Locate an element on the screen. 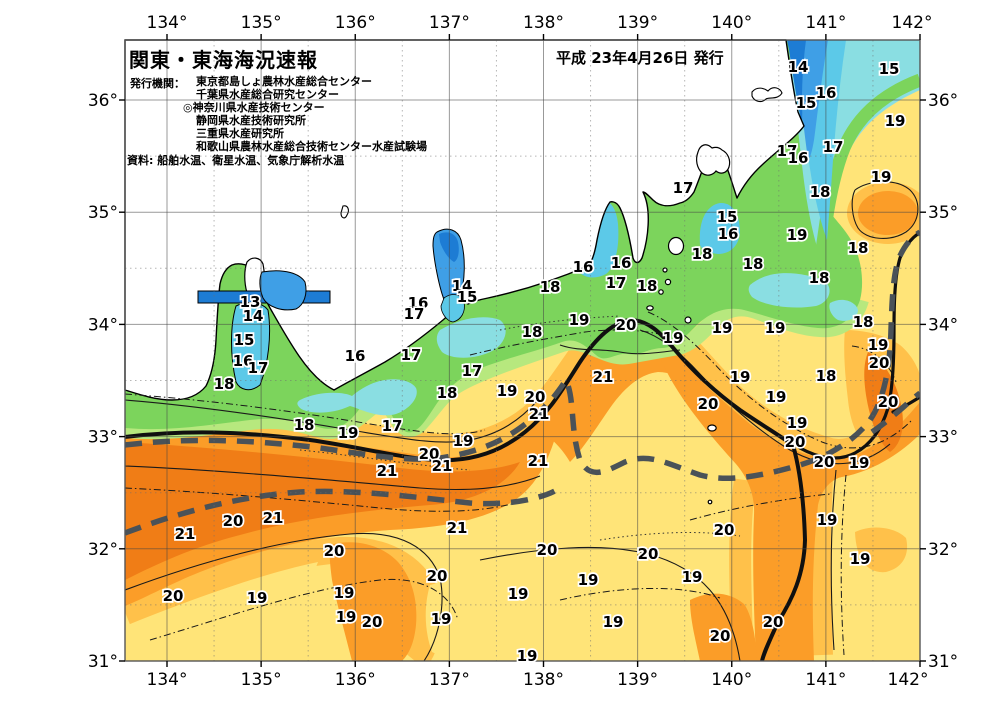  small-island-oki is located at coordinates (344, 212).